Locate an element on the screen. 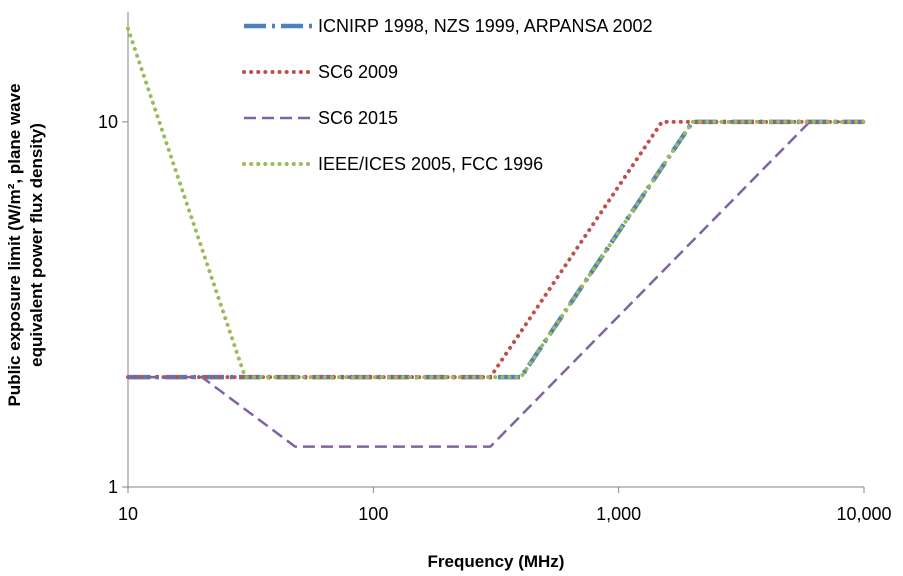 The width and height of the screenshot is (903, 576). legend-label-3: SC6 2015 is located at coordinates (358, 118).